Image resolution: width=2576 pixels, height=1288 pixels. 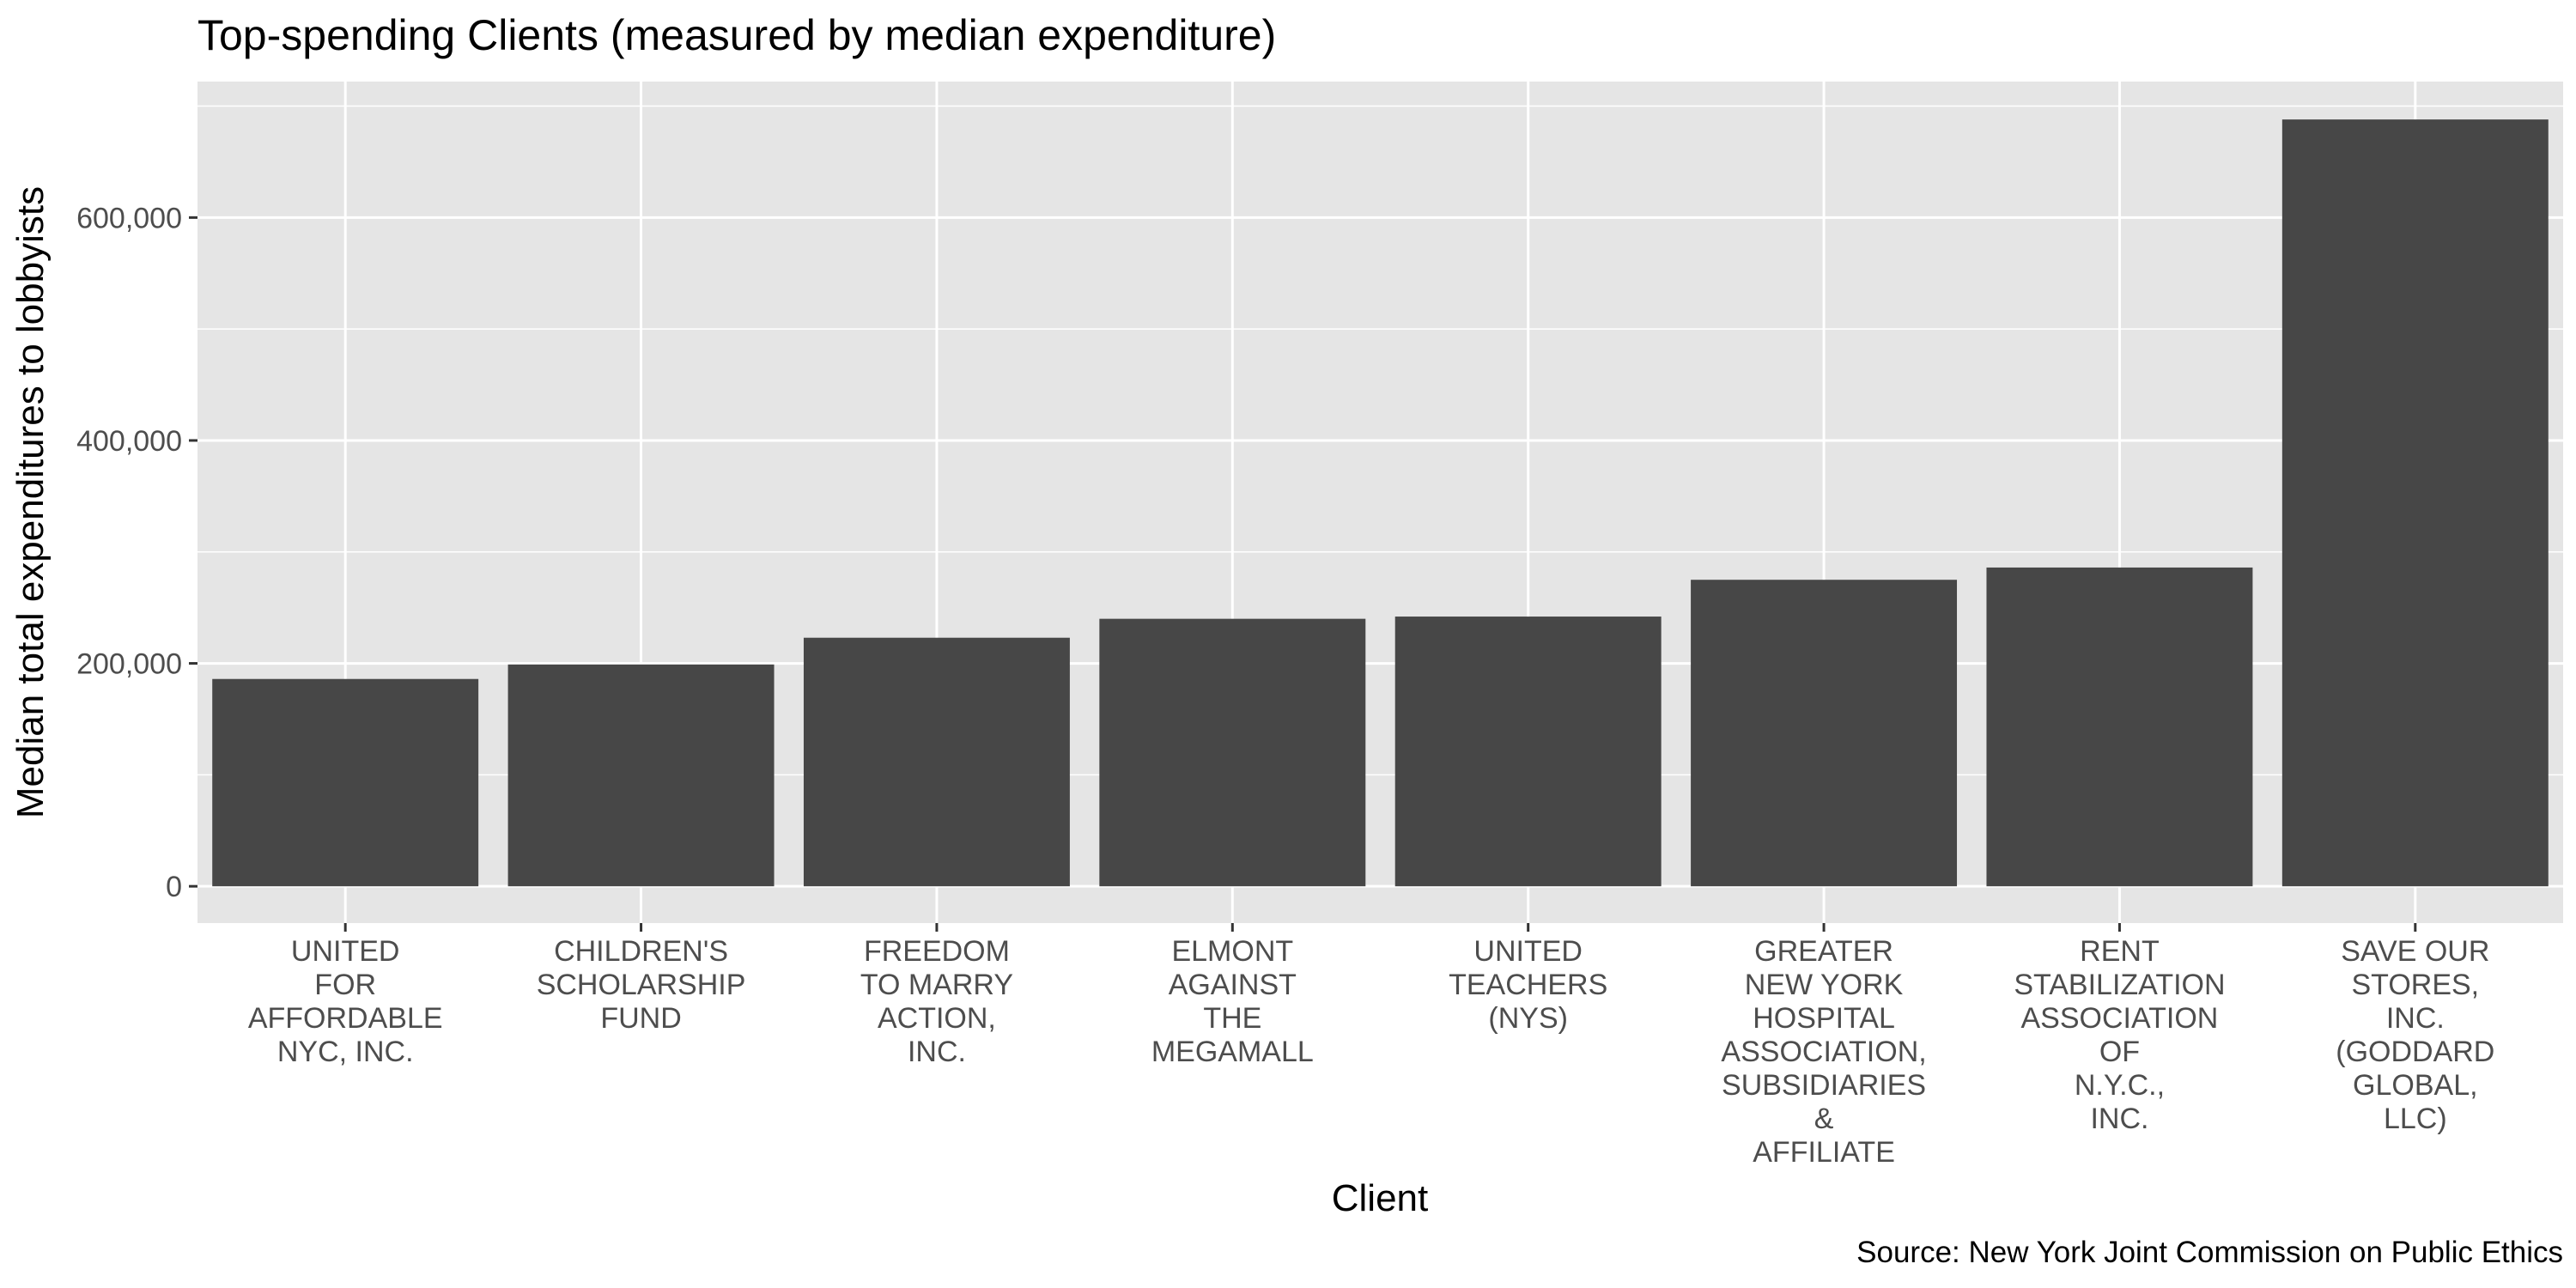 What do you see at coordinates (1232, 951) in the screenshot?
I see `x-tick-label-line: ELMONT` at bounding box center [1232, 951].